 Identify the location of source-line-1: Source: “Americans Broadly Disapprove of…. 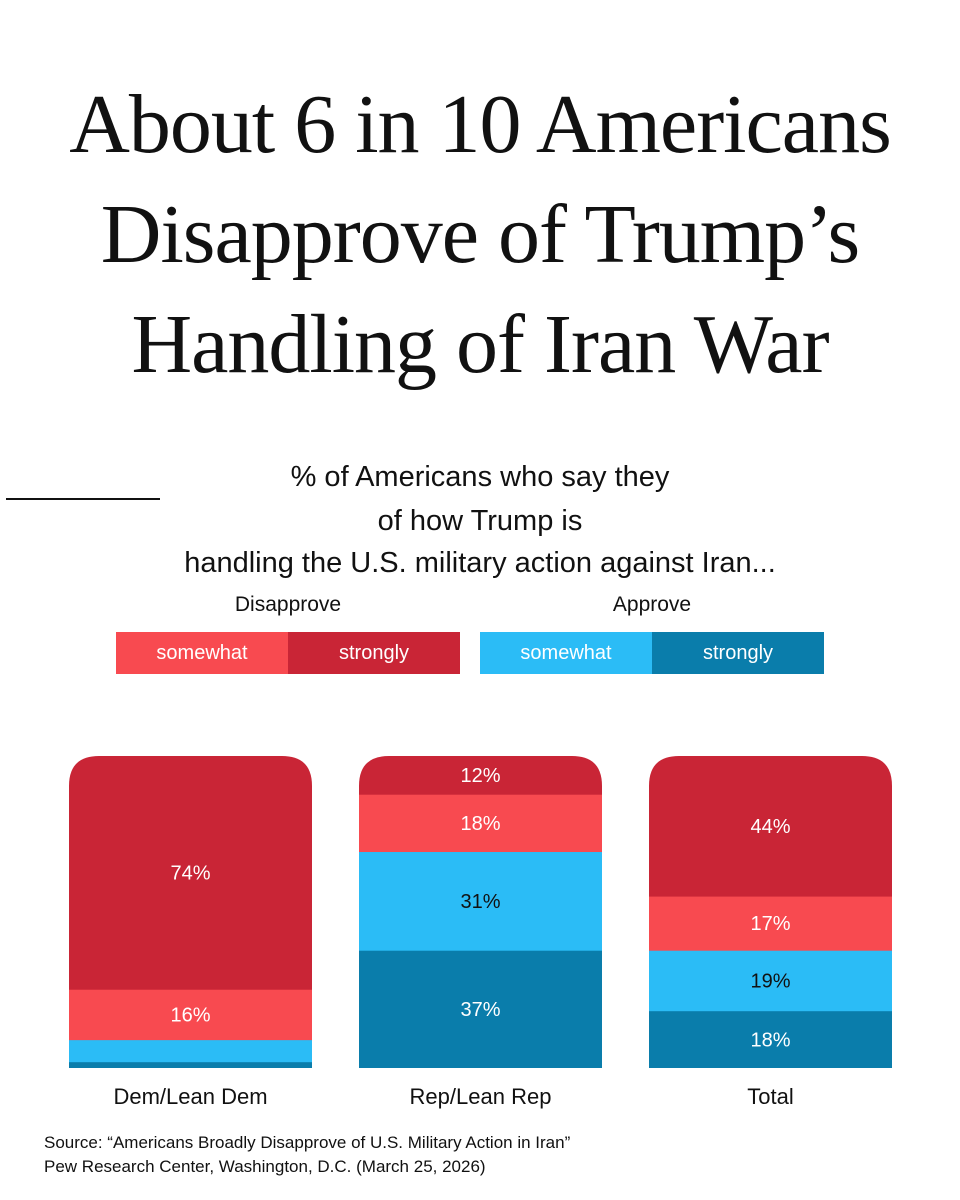
(307, 1142).